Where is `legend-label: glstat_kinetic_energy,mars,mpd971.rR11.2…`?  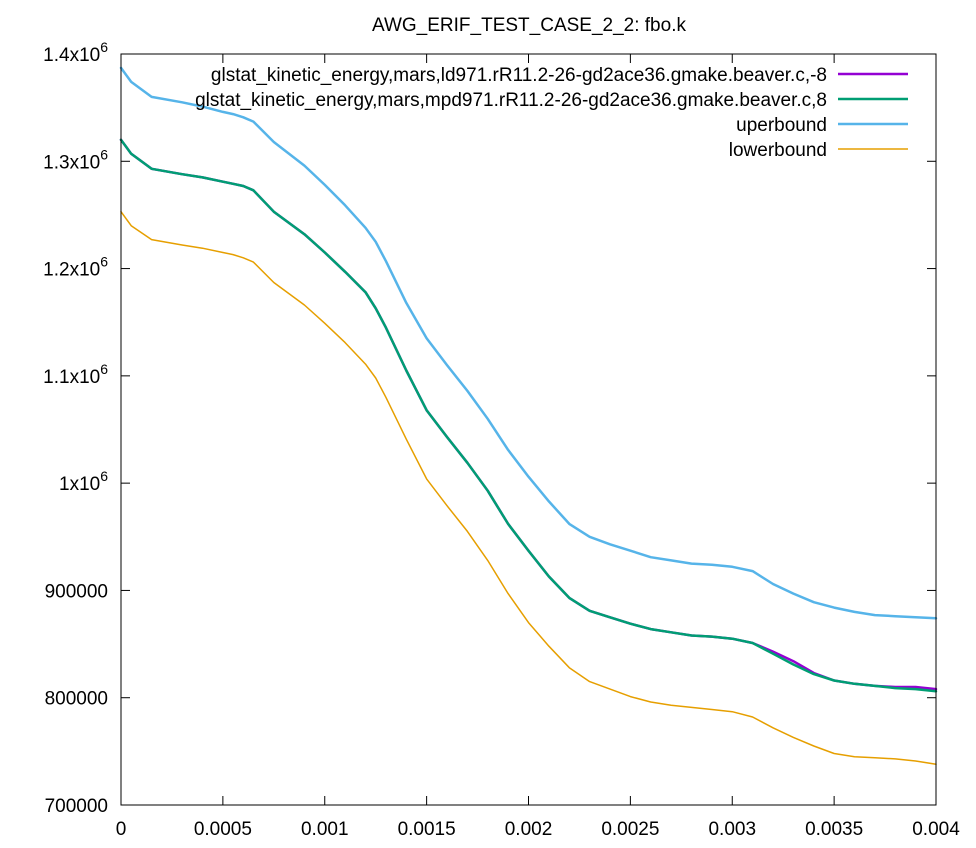 legend-label: glstat_kinetic_energy,mars,mpd971.rR11.2… is located at coordinates (511, 100).